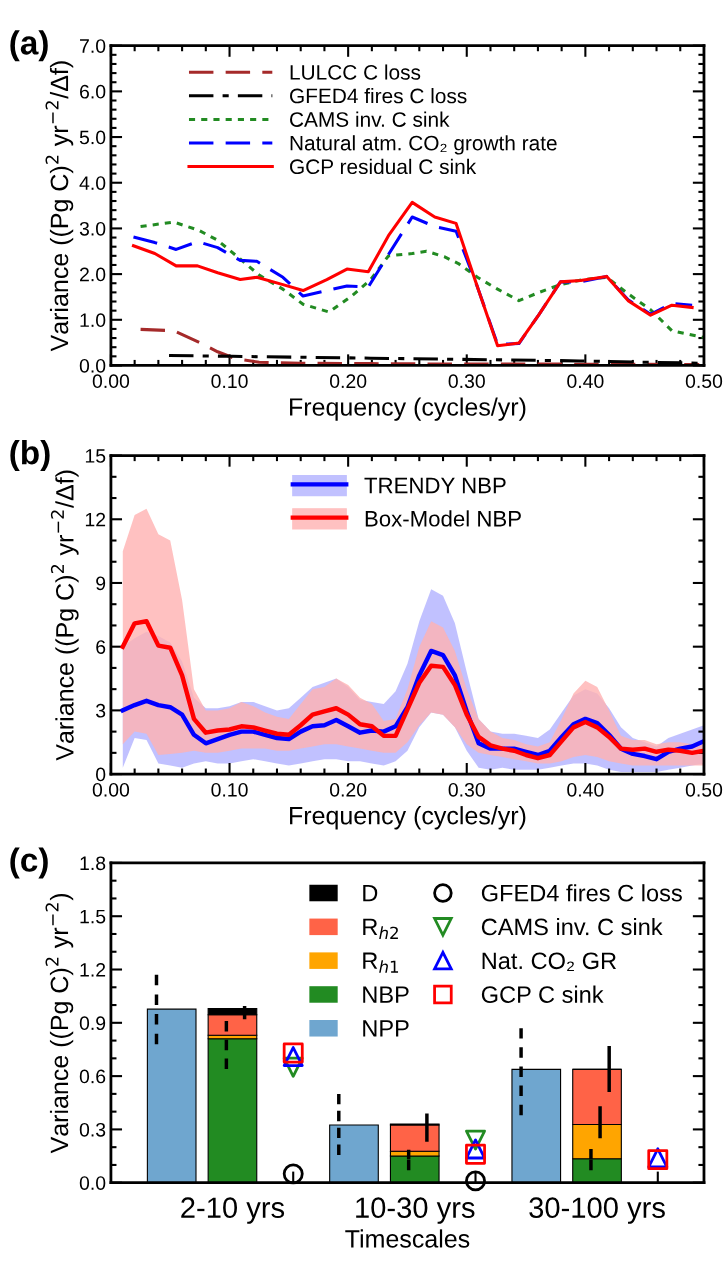 This screenshot has width=725, height=1269. I want to click on chart-title: (a), so click(29, 46).